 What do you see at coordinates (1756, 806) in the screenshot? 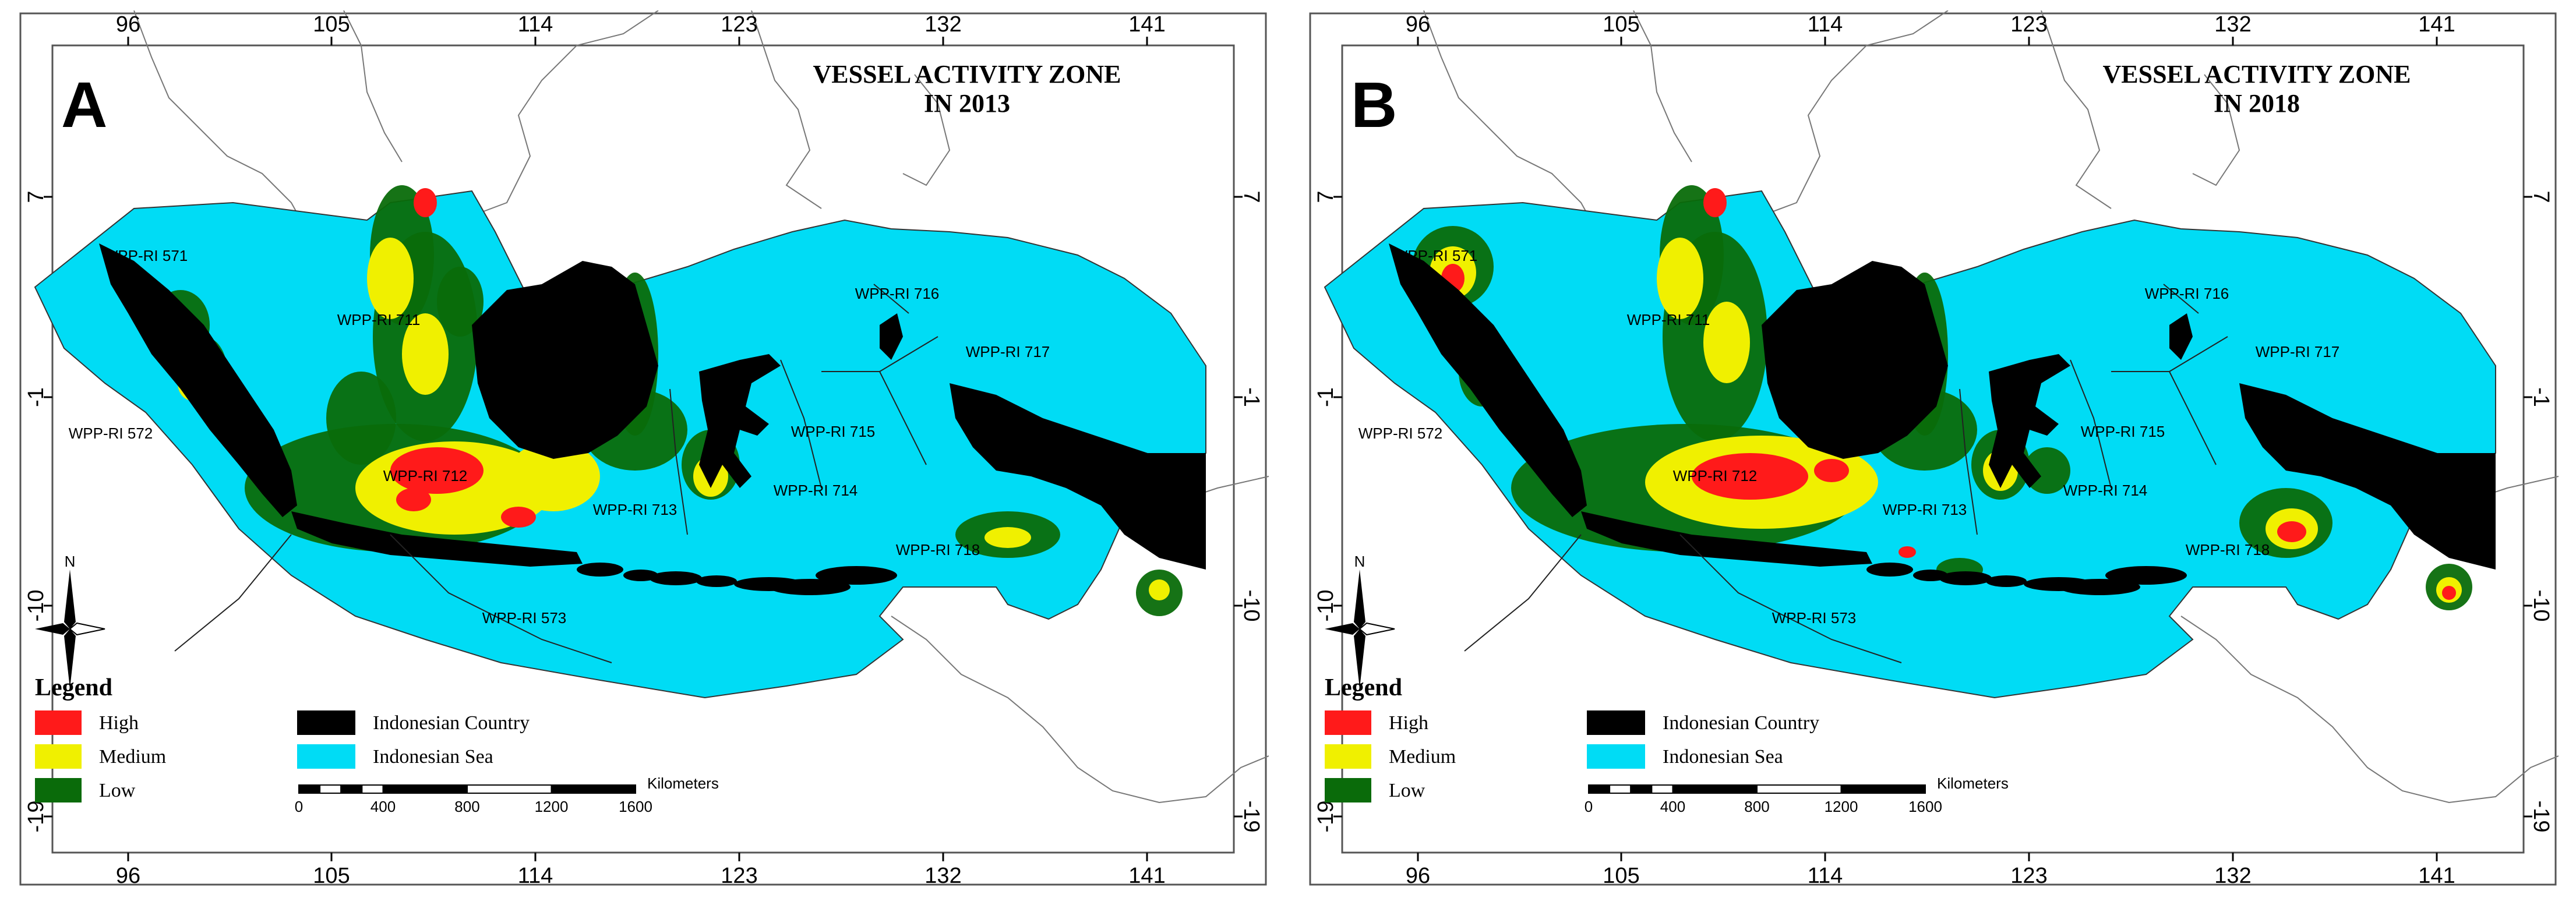
I see `scale-label: 800` at bounding box center [1756, 806].